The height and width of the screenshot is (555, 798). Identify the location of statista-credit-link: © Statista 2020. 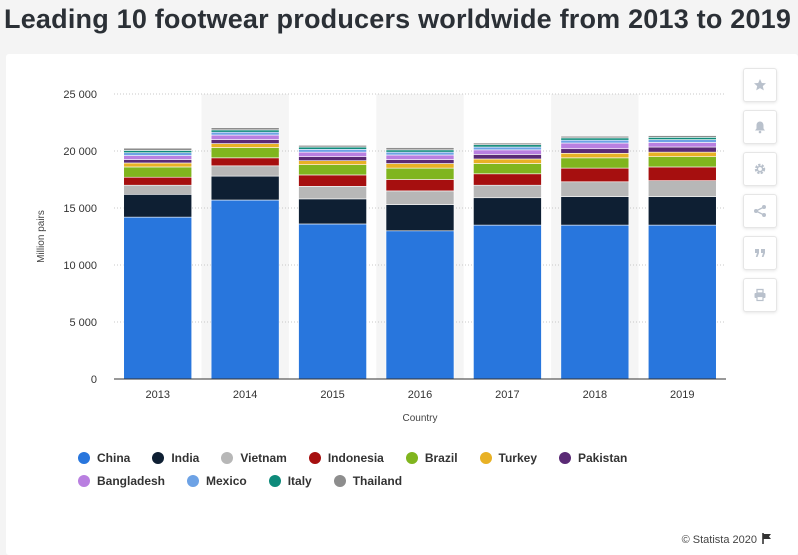
(719, 540).